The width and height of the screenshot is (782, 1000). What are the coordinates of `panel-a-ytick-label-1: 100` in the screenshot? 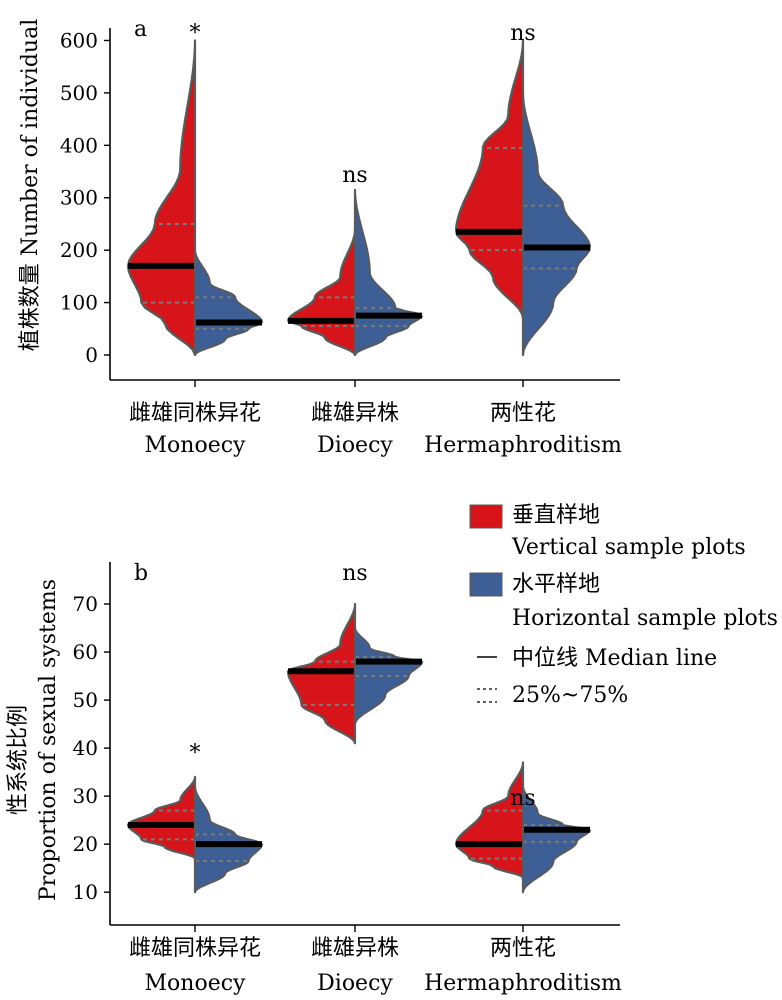 It's located at (79, 303).